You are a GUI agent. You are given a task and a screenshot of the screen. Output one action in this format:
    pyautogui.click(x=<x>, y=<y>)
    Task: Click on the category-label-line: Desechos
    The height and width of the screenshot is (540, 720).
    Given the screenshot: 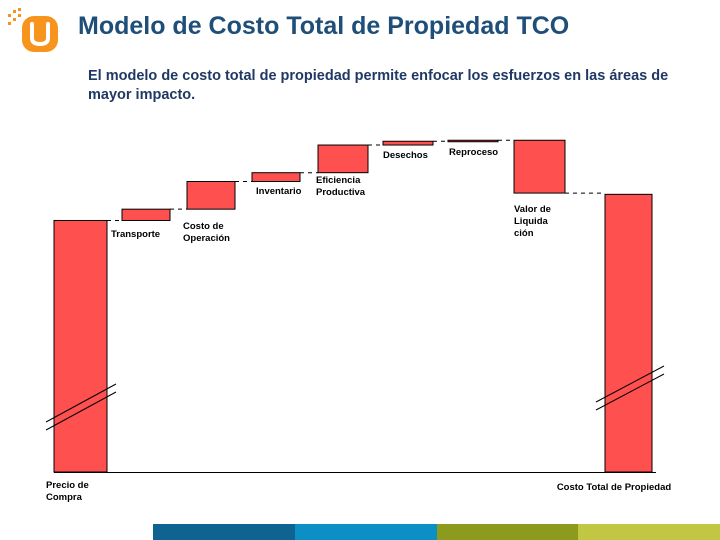 What is the action you would take?
    pyautogui.click(x=405, y=155)
    